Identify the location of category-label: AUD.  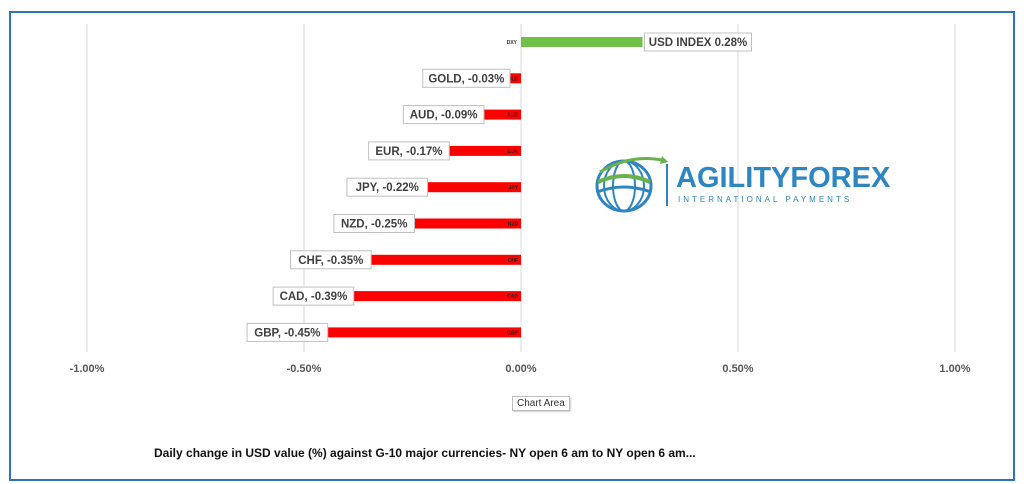
(512, 116).